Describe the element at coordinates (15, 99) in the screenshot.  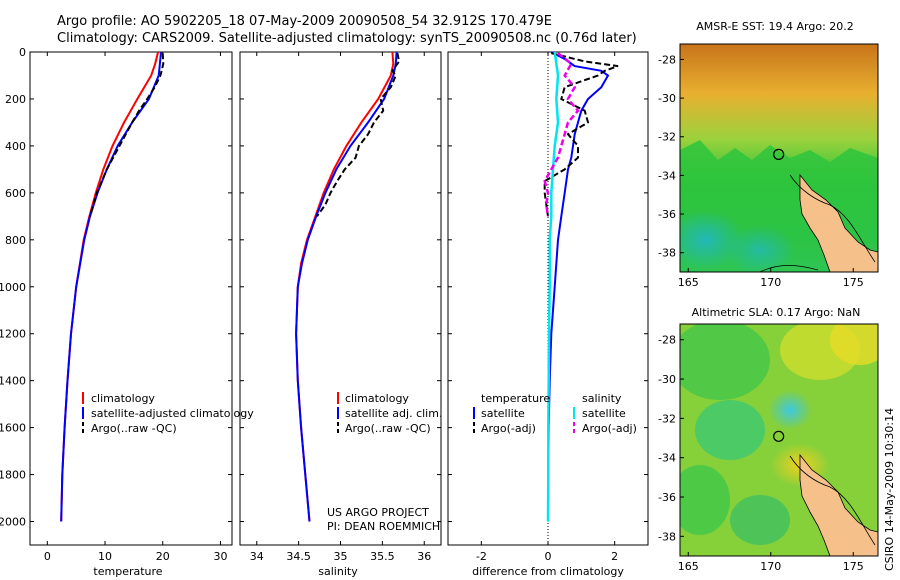
I see `depth-ytick-label: 200` at that location.